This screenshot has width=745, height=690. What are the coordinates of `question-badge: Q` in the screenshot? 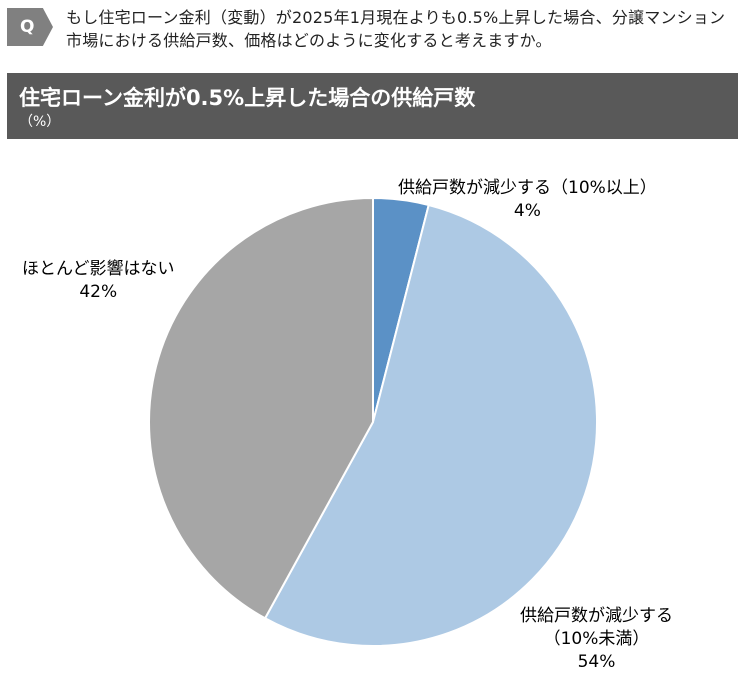 It's located at (30, 27).